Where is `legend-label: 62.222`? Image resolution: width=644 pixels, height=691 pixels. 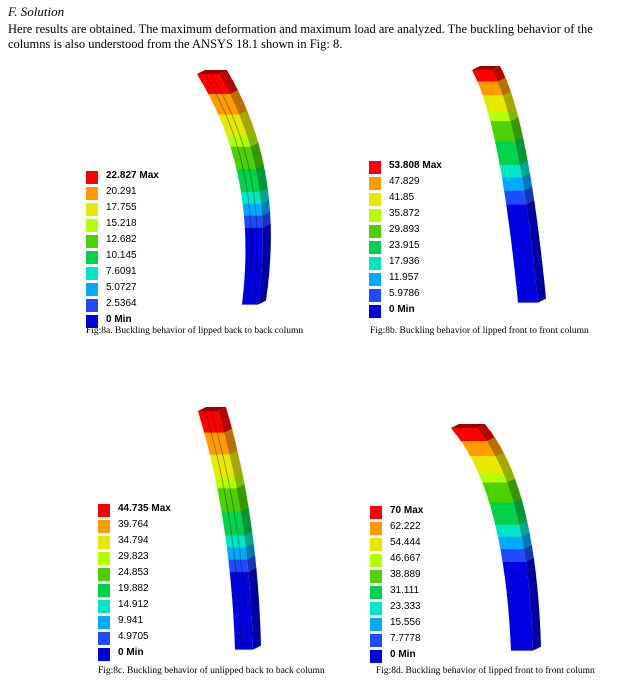 legend-label: 62.222 is located at coordinates (405, 526).